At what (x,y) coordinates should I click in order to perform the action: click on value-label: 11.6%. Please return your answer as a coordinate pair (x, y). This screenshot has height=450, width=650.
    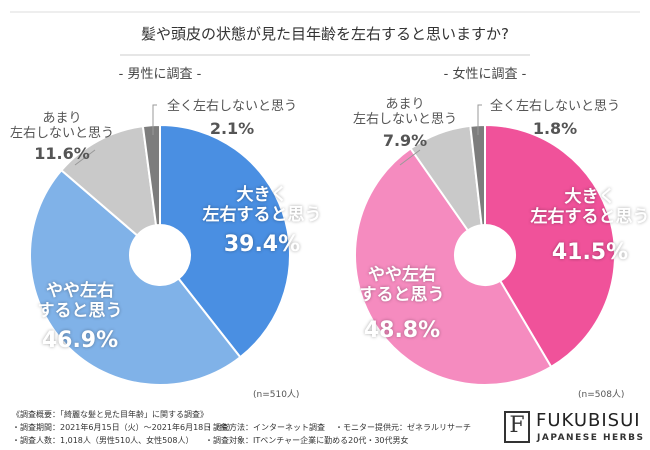
    Looking at the image, I should click on (62, 153).